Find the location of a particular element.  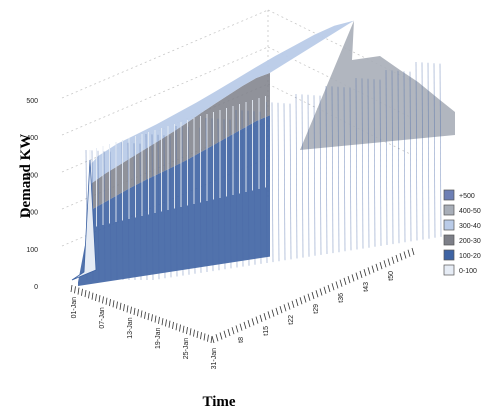

z-tick-label: 200 is located at coordinates (32, 213).